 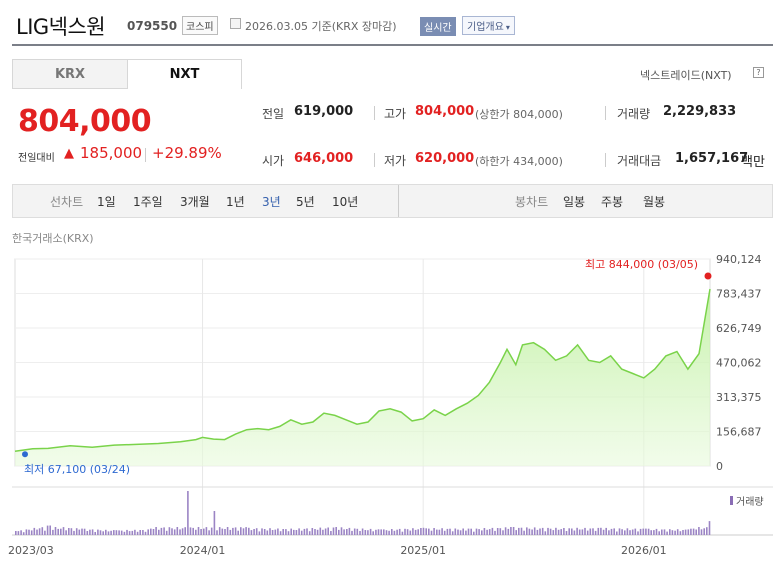 I want to click on realtime-button: 실시간, so click(x=438, y=26).